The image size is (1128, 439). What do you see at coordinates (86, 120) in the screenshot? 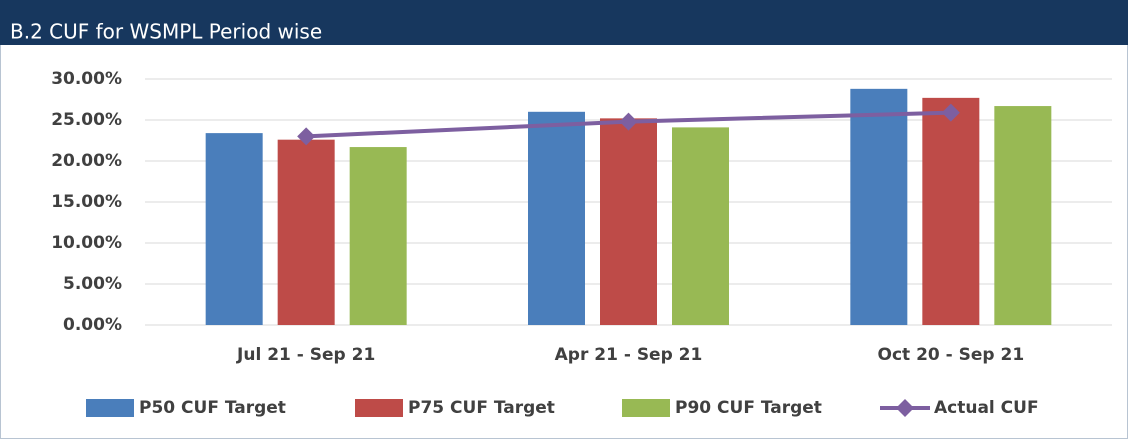
I see `y-tick-label: 25.00%` at bounding box center [86, 120].